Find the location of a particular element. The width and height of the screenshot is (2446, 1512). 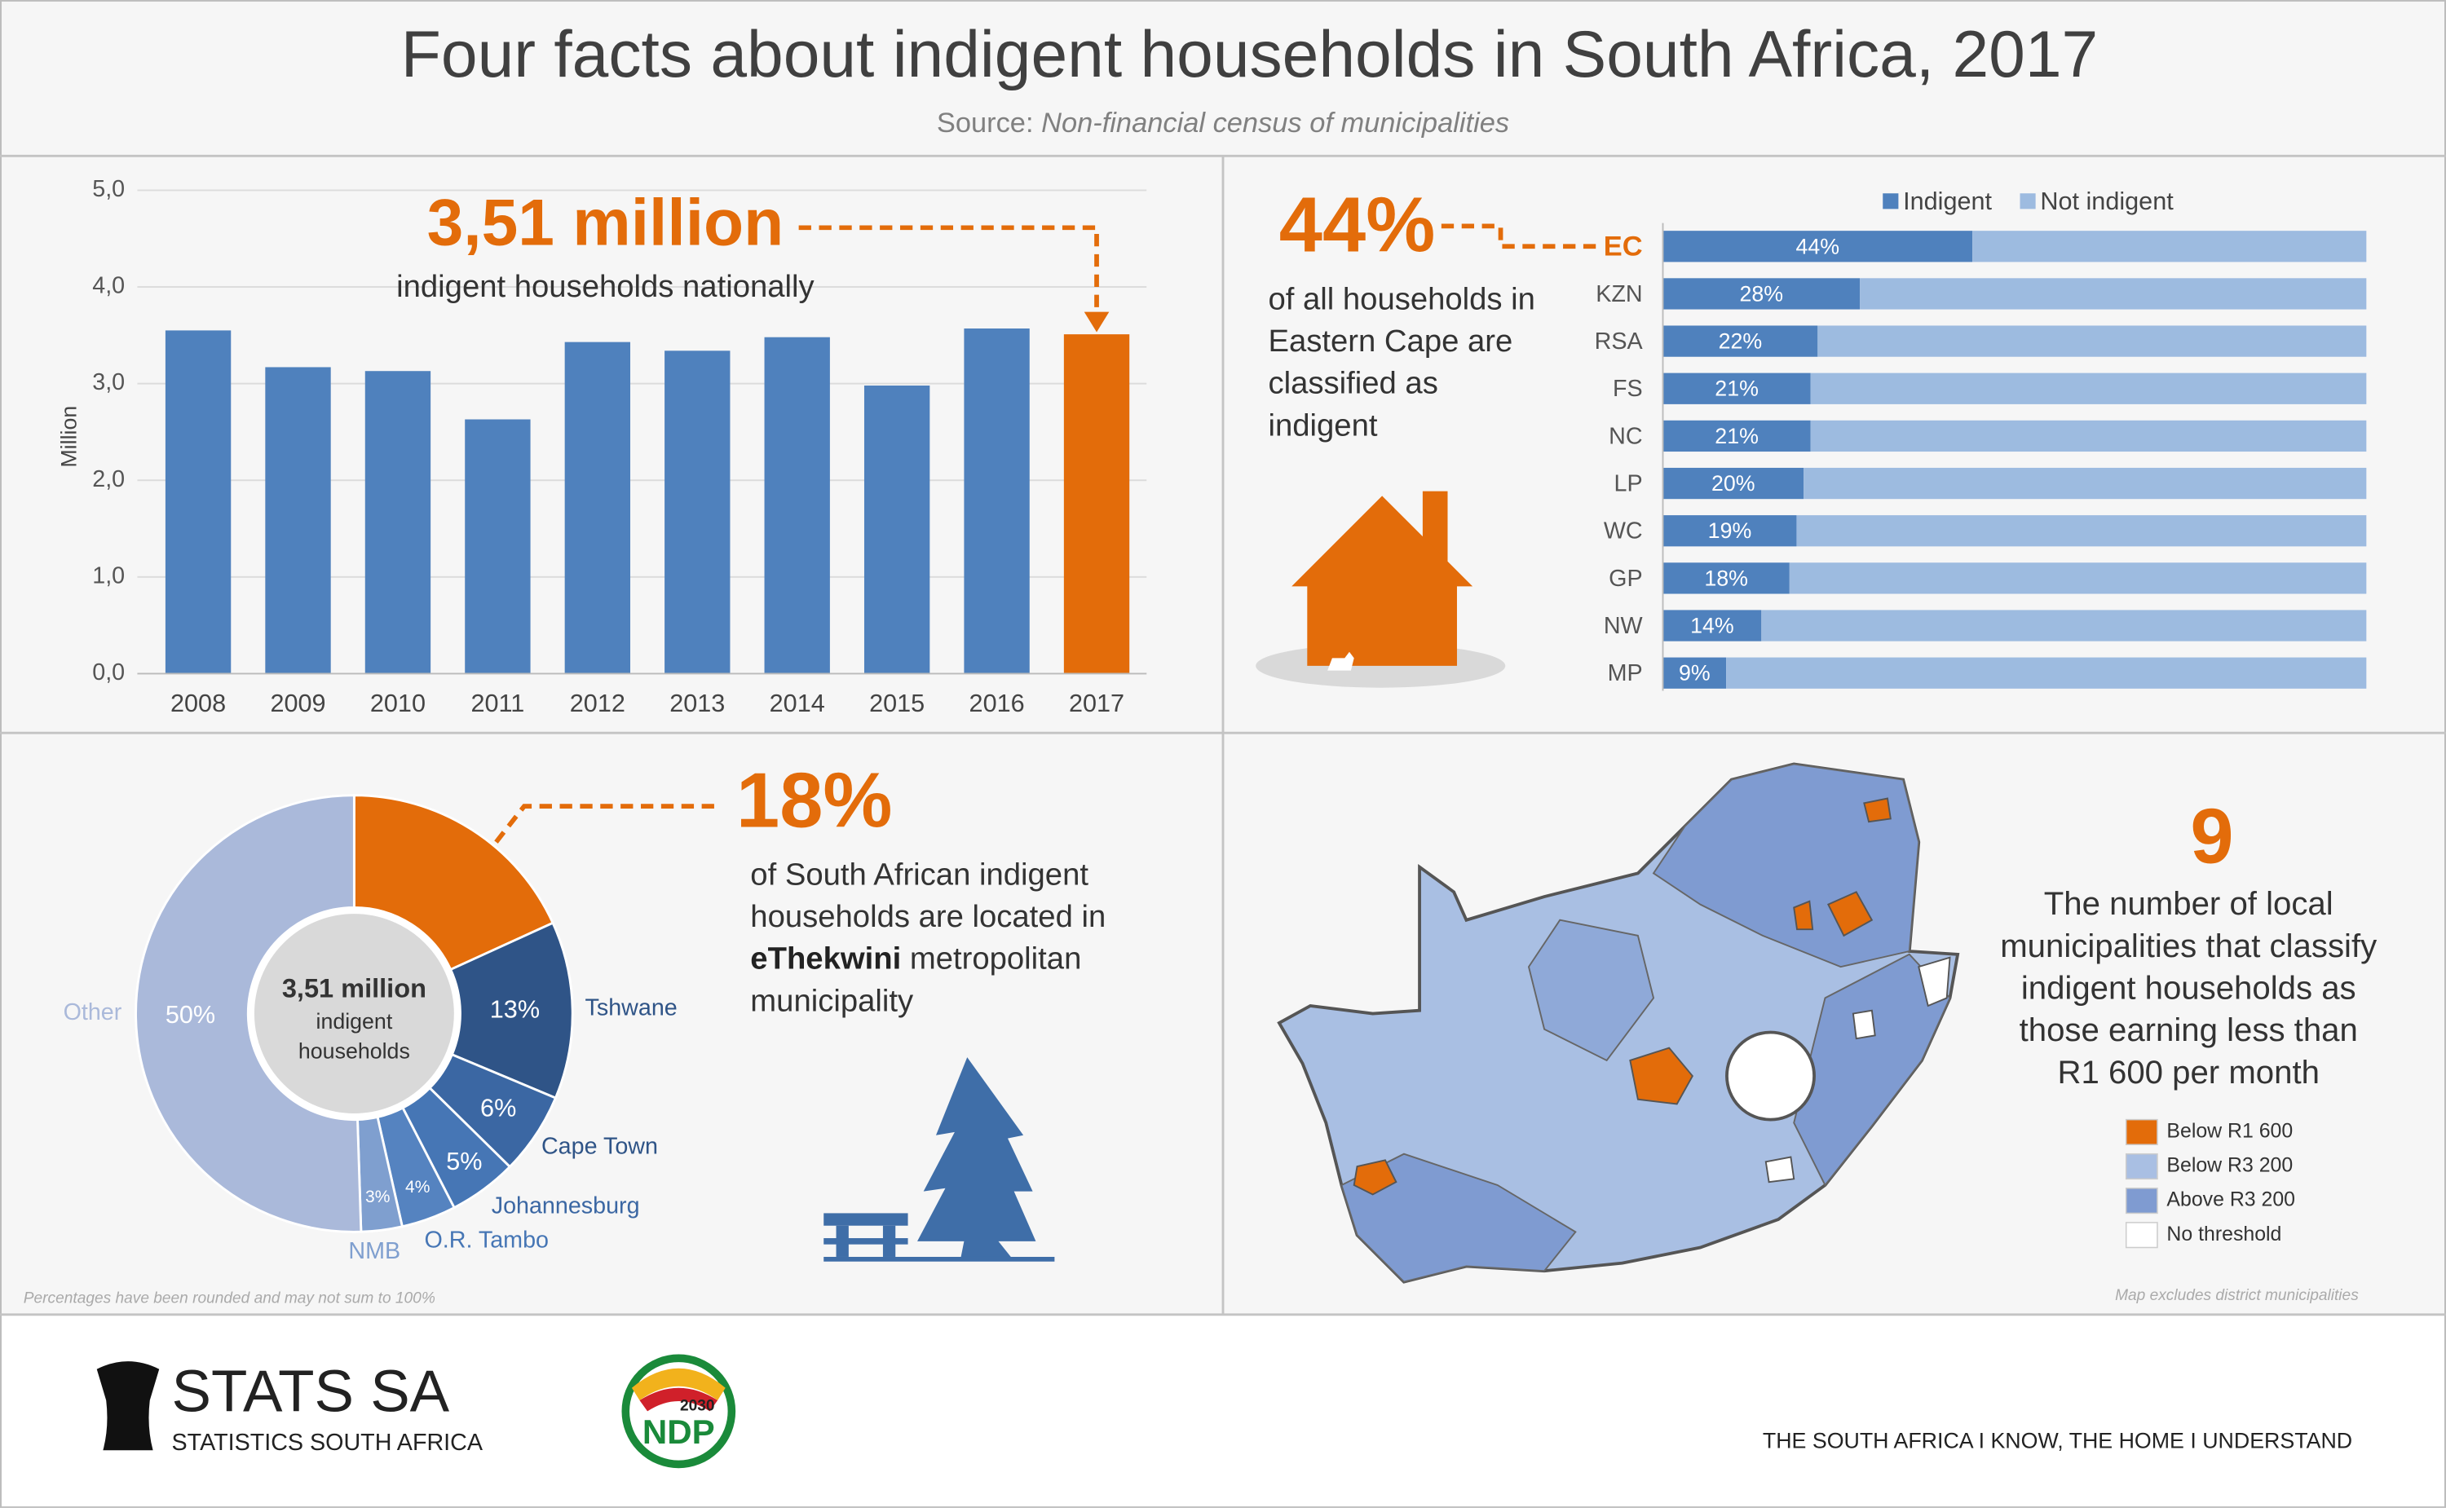

footer-background is located at coordinates (1223, 1410).